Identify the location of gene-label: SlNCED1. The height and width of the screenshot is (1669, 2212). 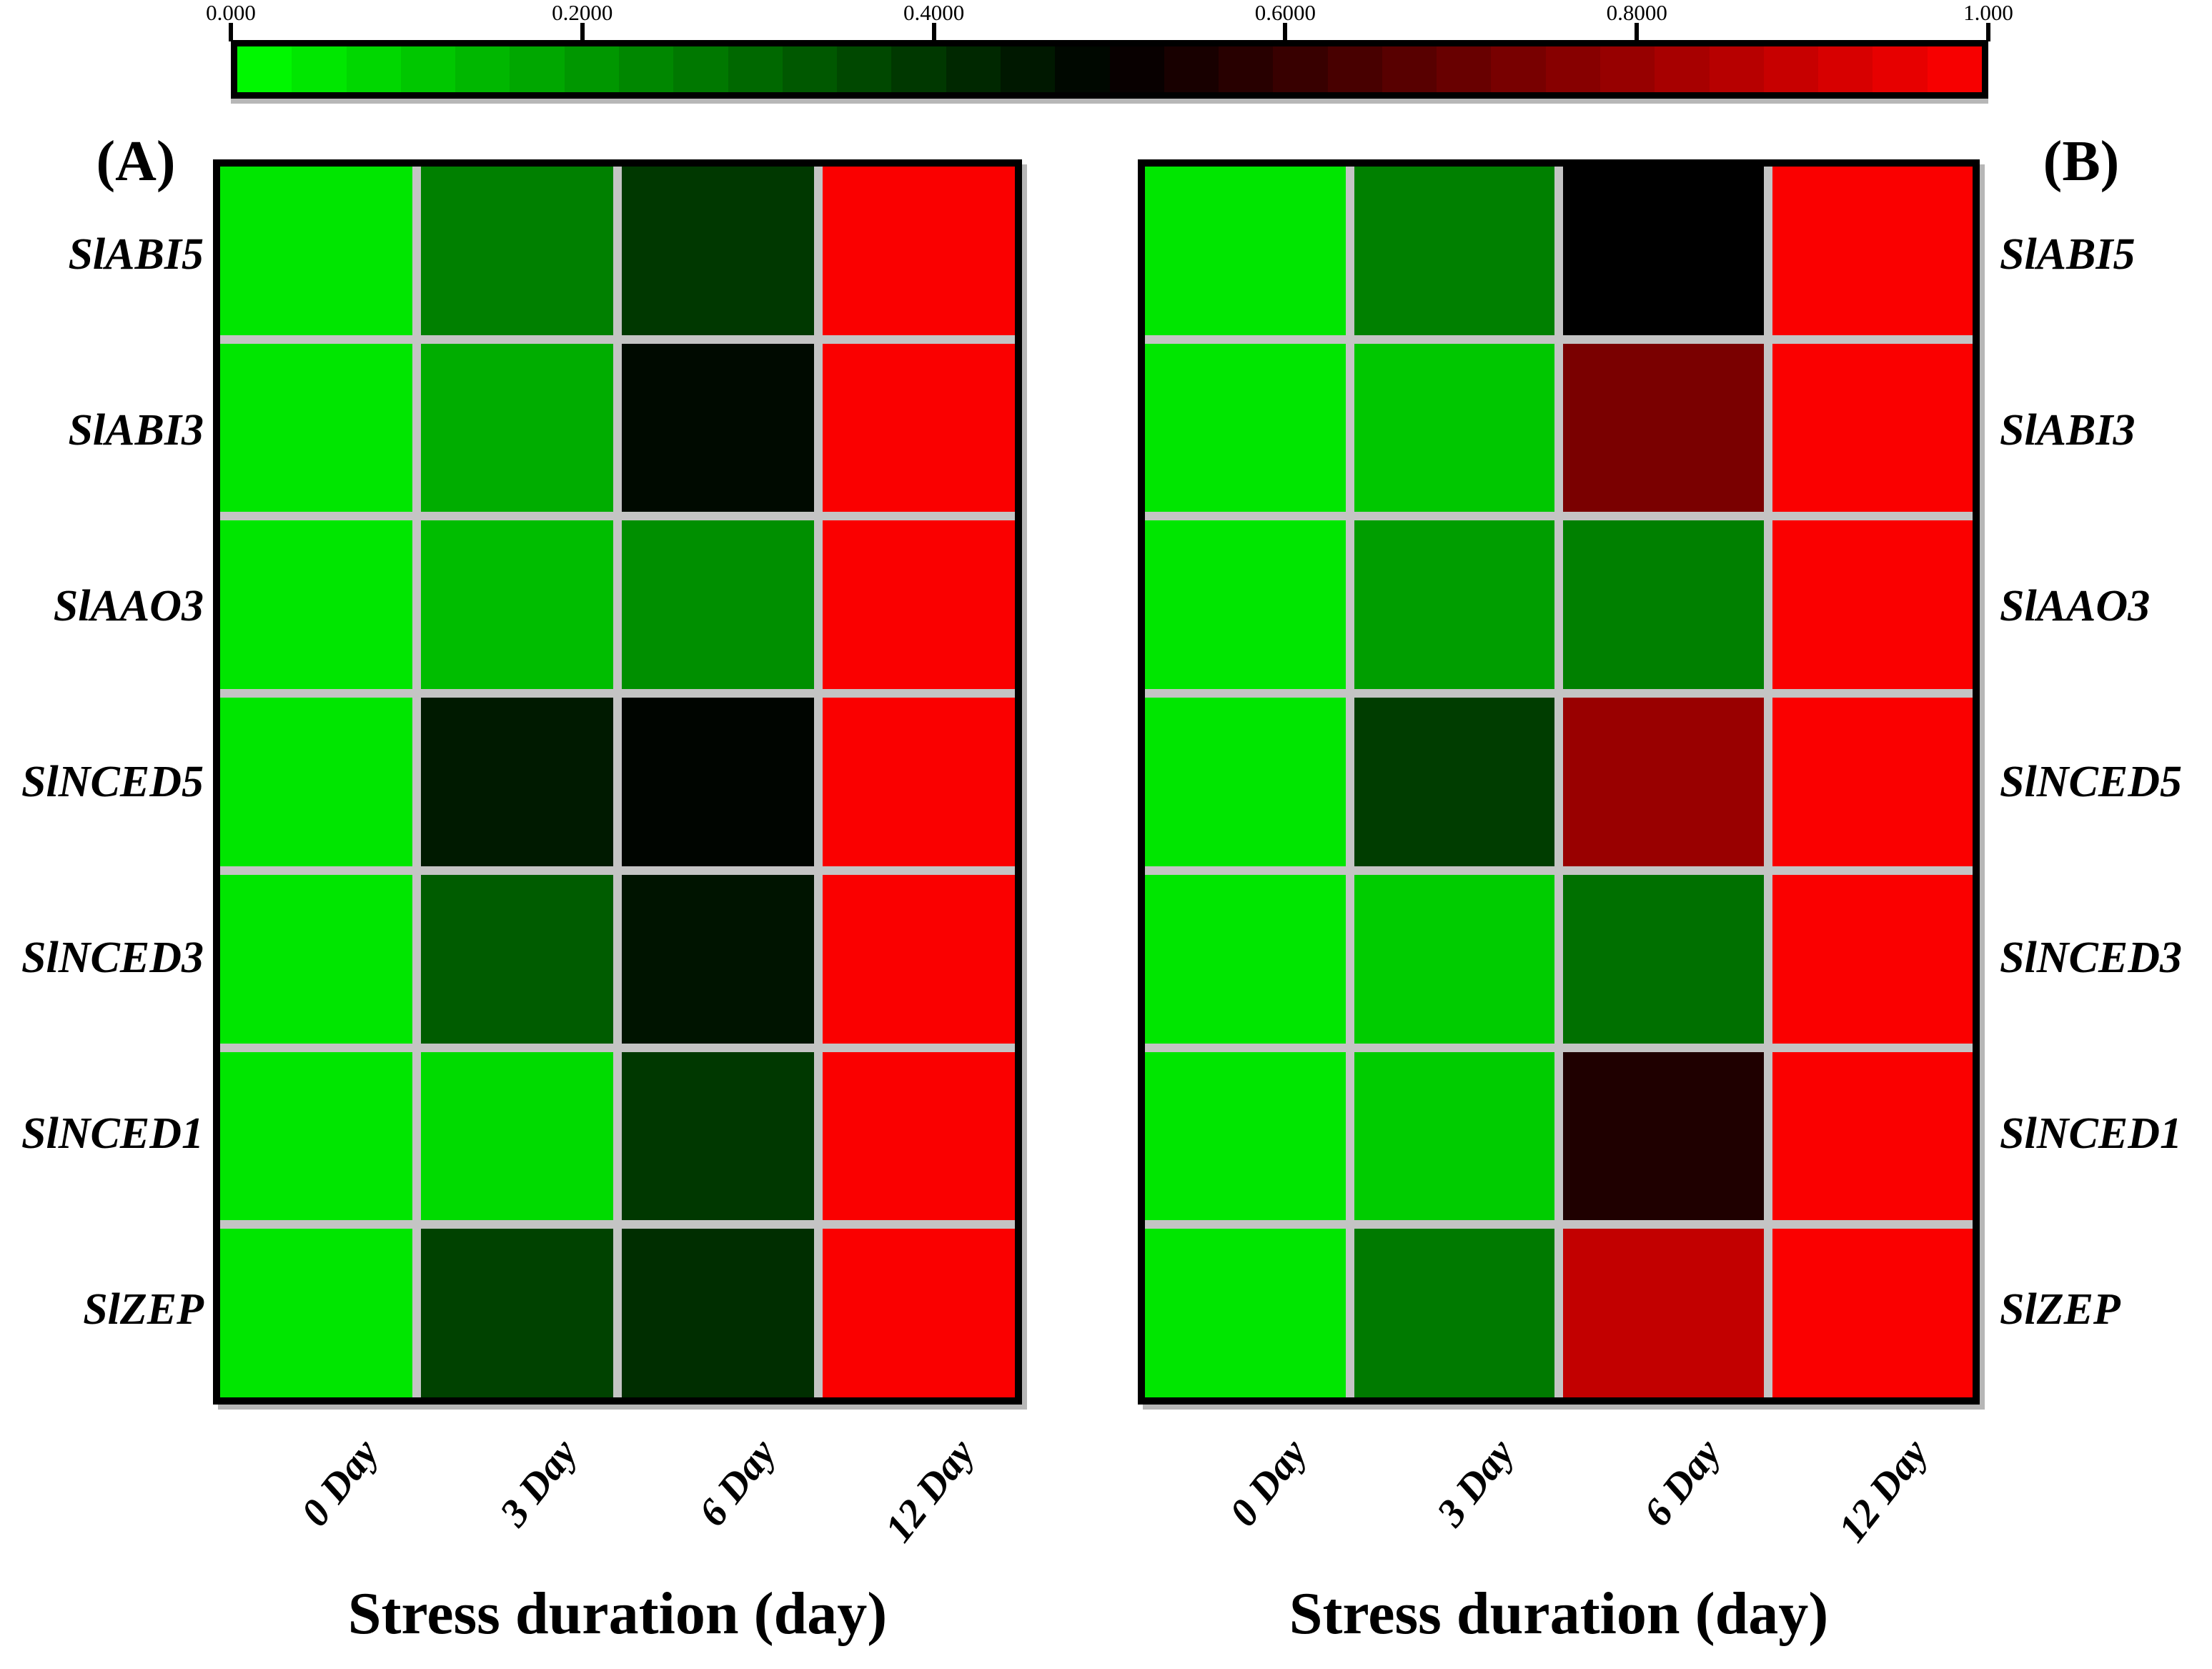
(112, 1133).